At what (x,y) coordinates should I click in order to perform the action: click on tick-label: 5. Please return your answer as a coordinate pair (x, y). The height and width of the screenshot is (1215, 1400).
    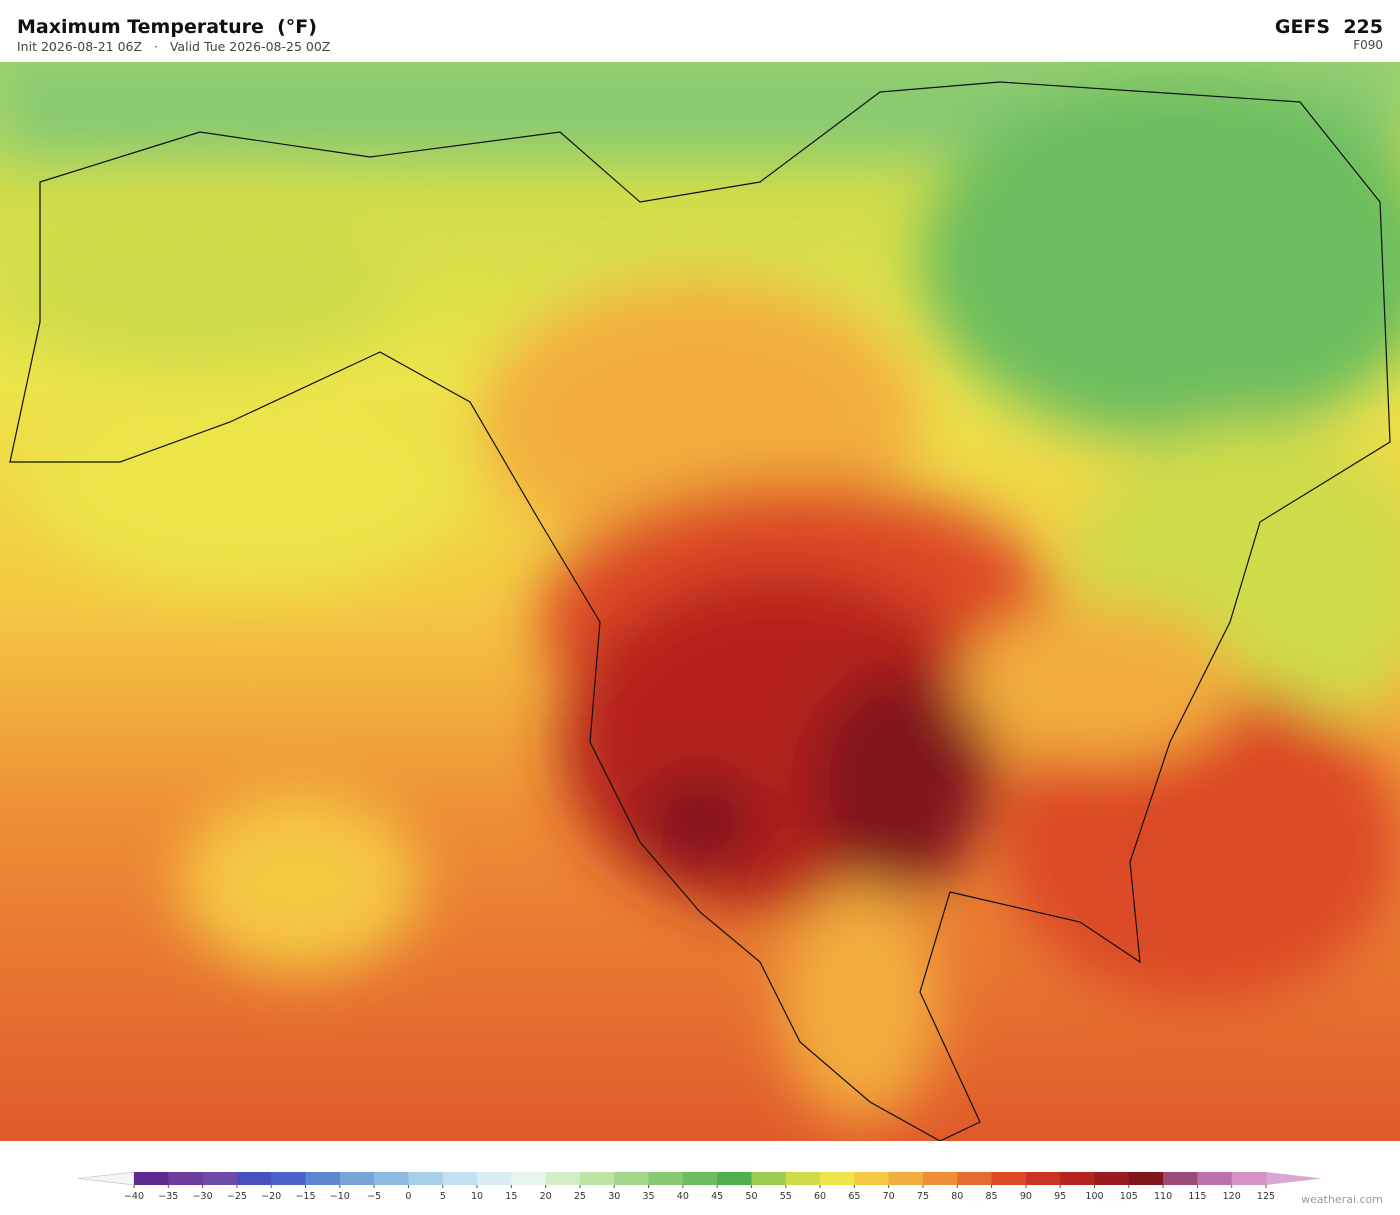
    Looking at the image, I should click on (443, 1196).